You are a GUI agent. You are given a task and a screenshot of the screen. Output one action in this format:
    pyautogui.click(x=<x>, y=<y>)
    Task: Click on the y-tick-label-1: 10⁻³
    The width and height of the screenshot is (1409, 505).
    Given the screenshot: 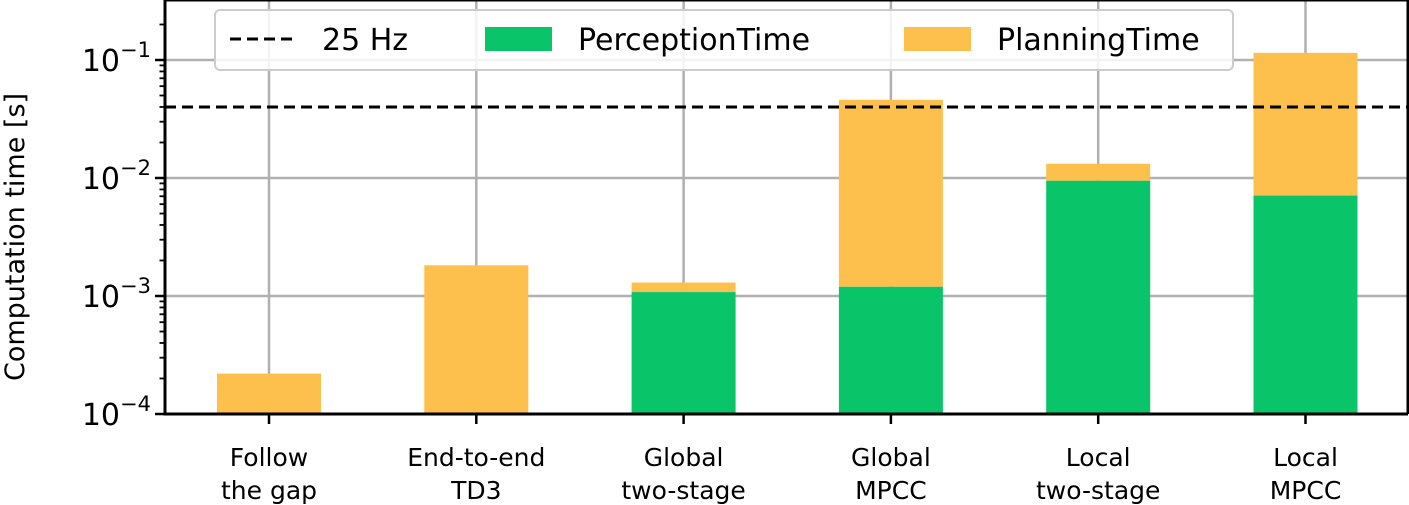 What is the action you would take?
    pyautogui.click(x=116, y=294)
    